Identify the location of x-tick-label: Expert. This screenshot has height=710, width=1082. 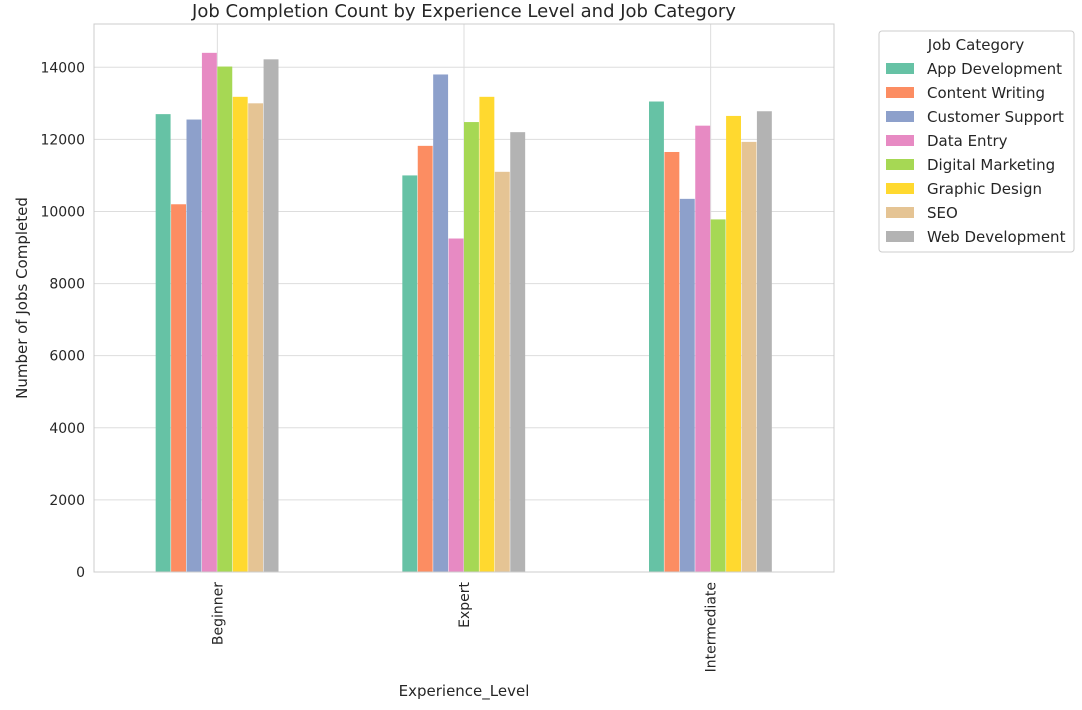
(465, 605).